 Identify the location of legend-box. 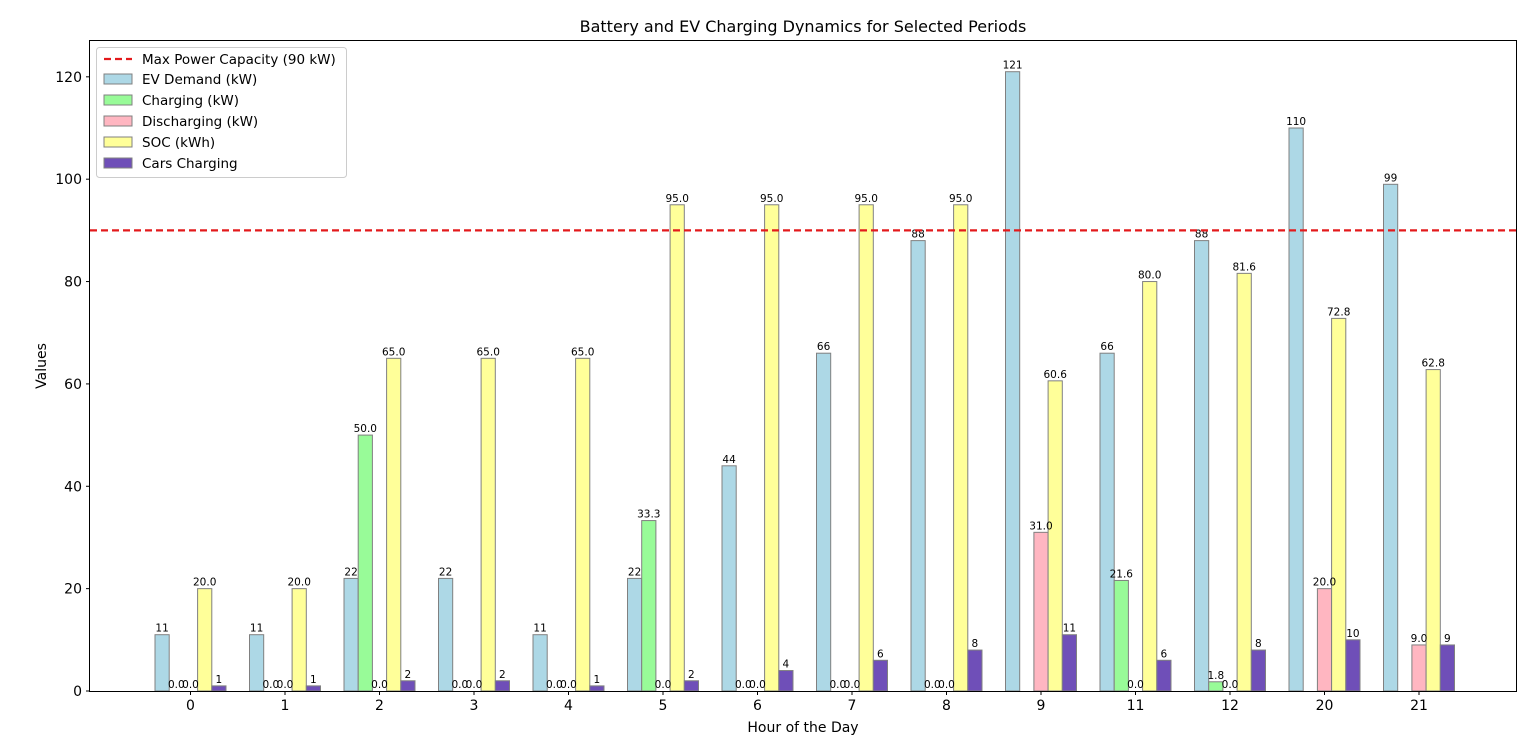
(221, 112).